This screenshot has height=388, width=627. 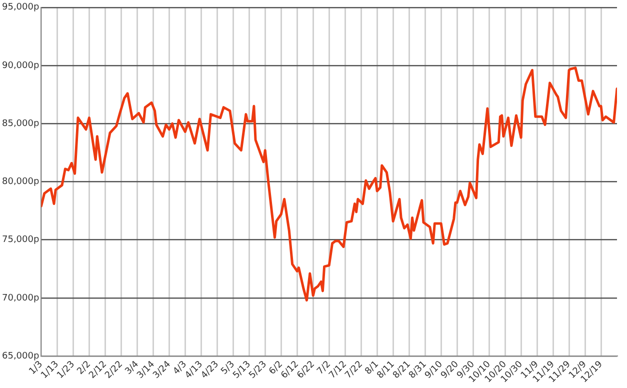 What do you see at coordinates (21, 123) in the screenshot?
I see `y-tick-label: 85,000p` at bounding box center [21, 123].